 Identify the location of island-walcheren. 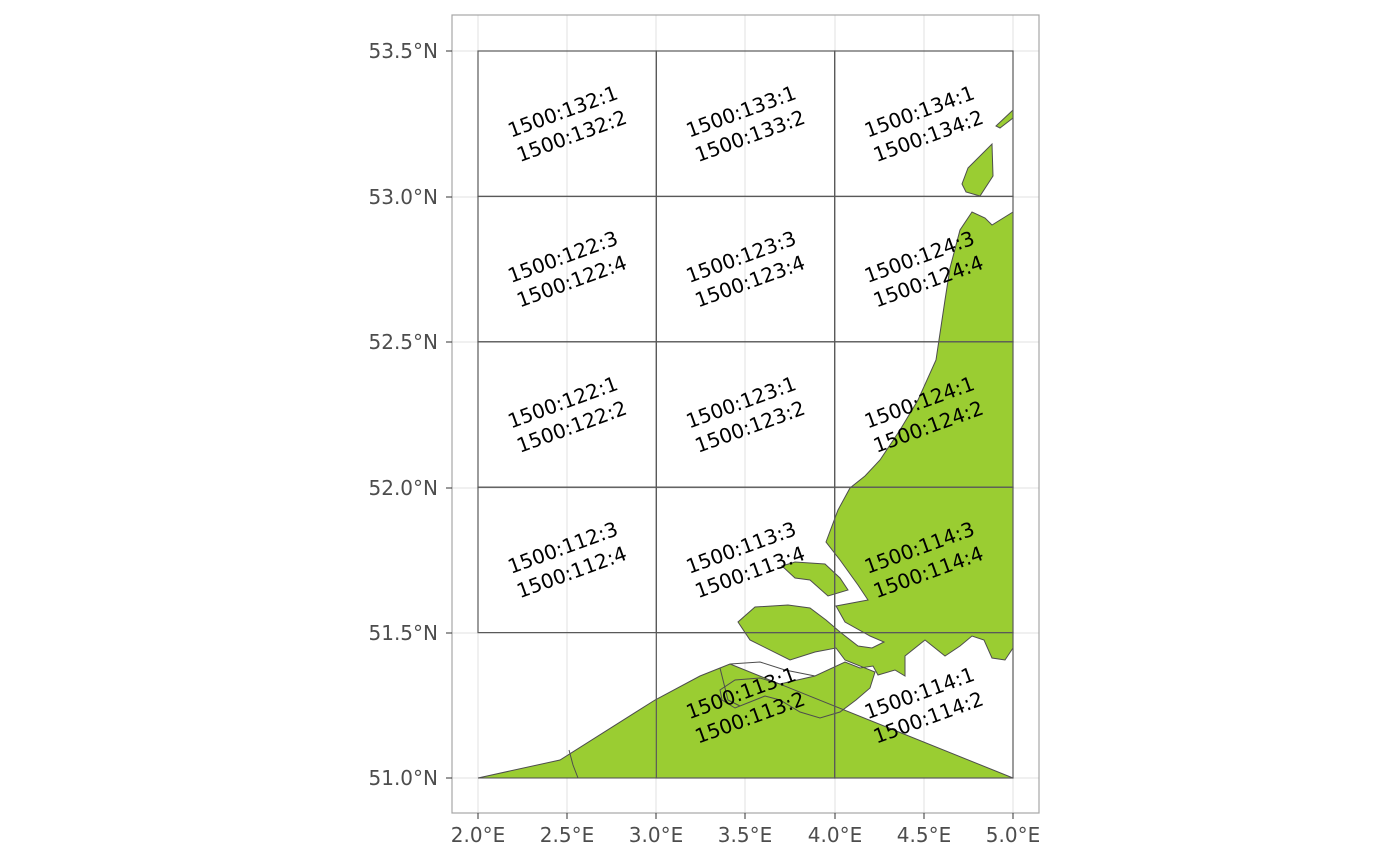
(815, 579).